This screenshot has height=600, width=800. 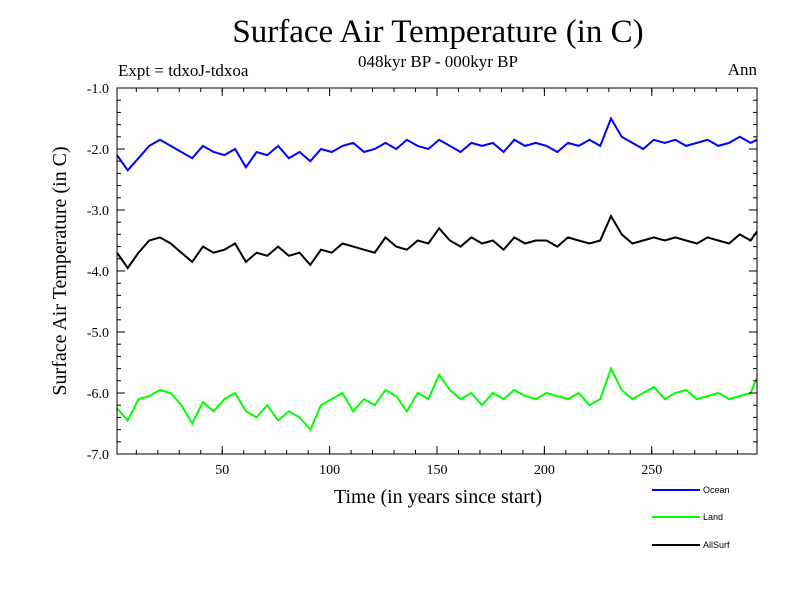 I want to click on x-tick-label: 250, so click(x=651, y=470).